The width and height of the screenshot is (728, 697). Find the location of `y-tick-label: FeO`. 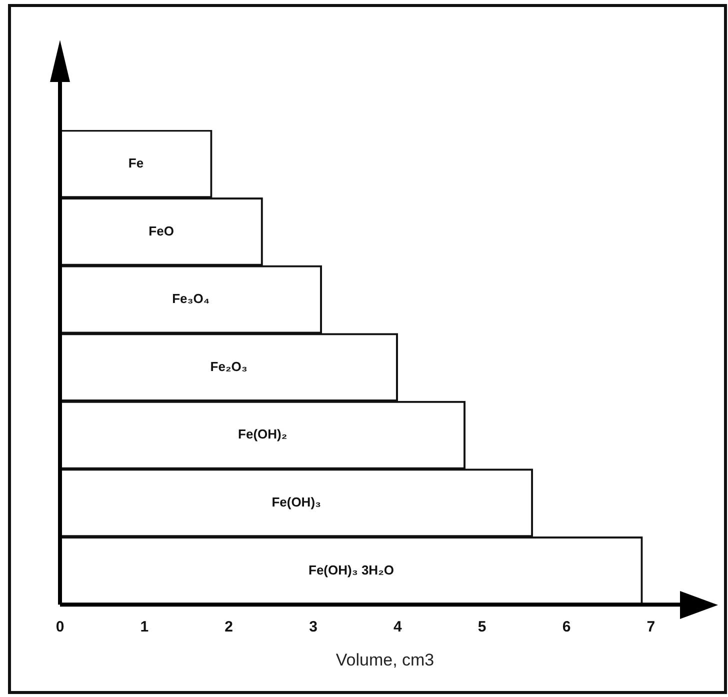

y-tick-label: FeO is located at coordinates (161, 230).